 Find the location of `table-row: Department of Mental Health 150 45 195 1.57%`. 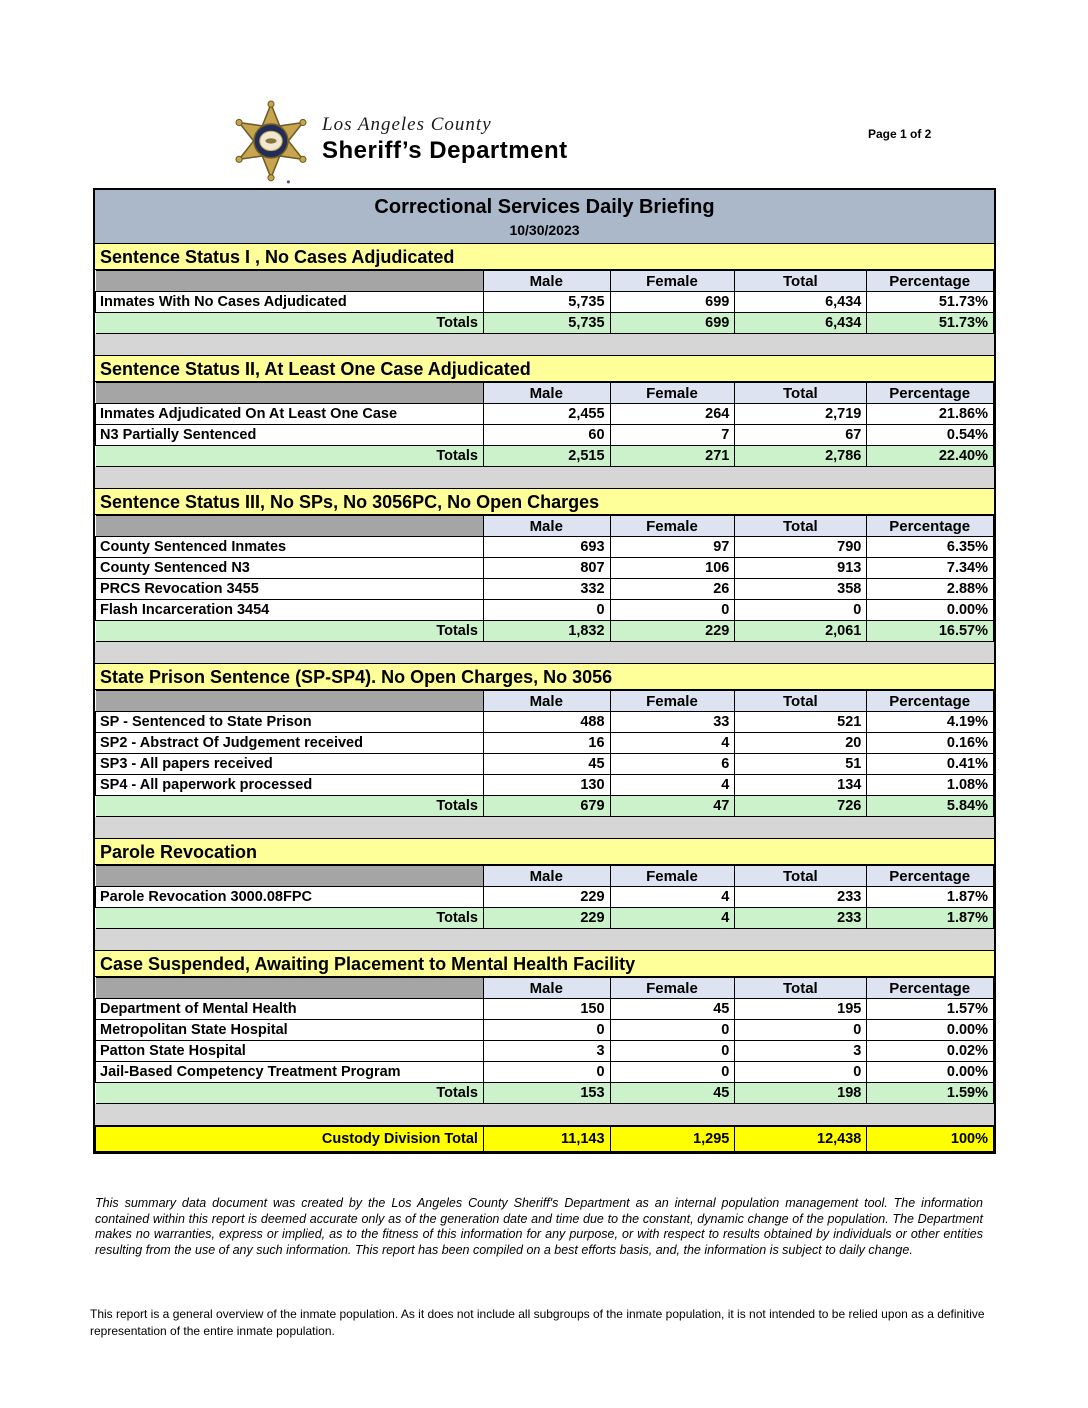

table-row: Department of Mental Health 150 45 195 1.57% is located at coordinates (544, 1009).